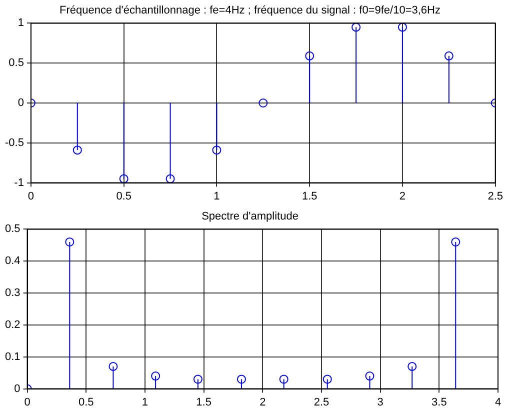 Image resolution: width=506 pixels, height=412 pixels. Describe the element at coordinates (12, 324) in the screenshot. I see `y-tick-label: 0.2` at that location.